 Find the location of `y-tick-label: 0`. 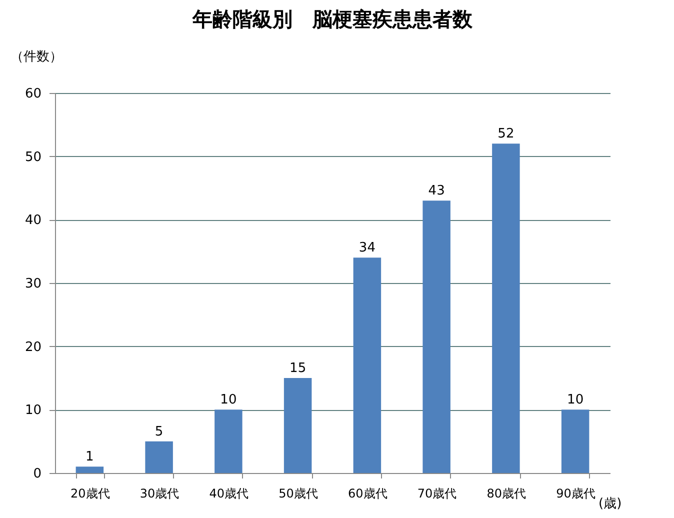

y-tick-label: 0 is located at coordinates (37, 474).